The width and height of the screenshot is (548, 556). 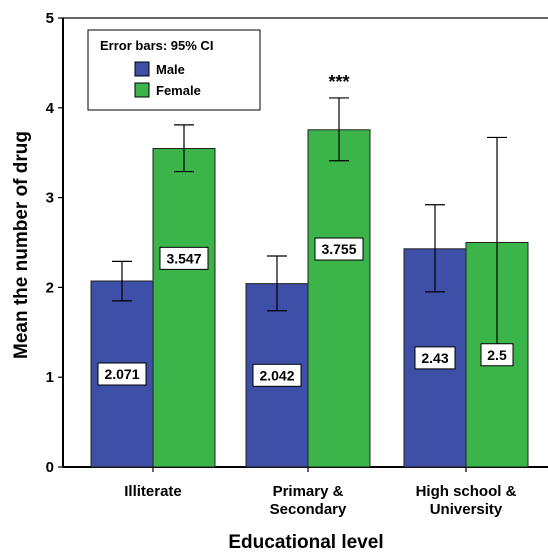 What do you see at coordinates (21, 245) in the screenshot?
I see `y-axis-title: Mean the number of drug` at bounding box center [21, 245].